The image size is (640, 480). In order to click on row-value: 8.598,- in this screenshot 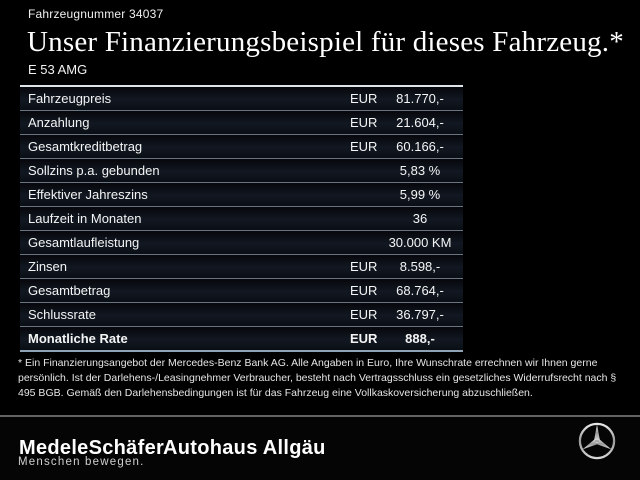, I will do `click(420, 266)`.